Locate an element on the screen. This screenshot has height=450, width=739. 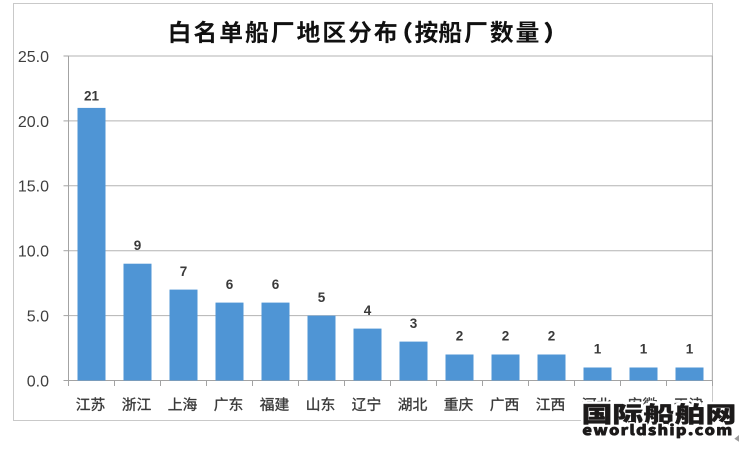
svg-text: 9 is located at coordinates (138, 245).